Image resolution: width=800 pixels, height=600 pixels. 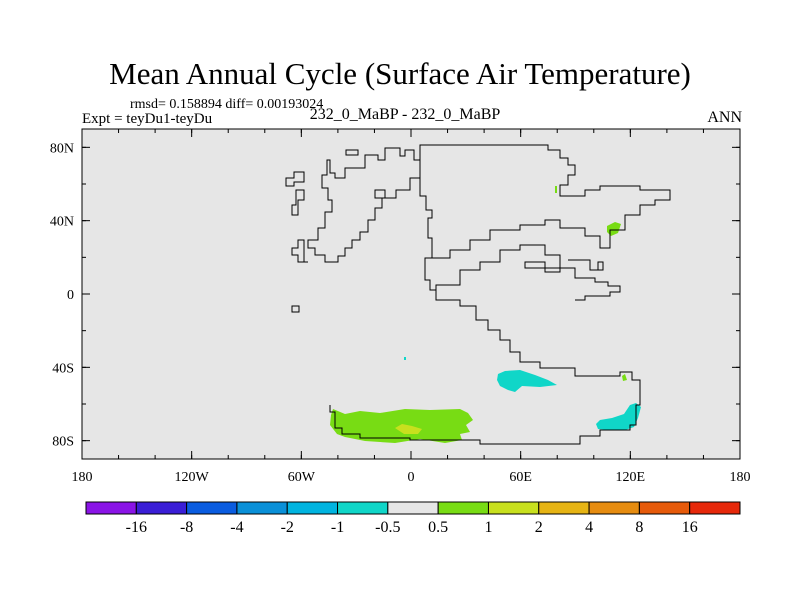 What do you see at coordinates (639, 527) in the screenshot?
I see `colorbar-label: 8` at bounding box center [639, 527].